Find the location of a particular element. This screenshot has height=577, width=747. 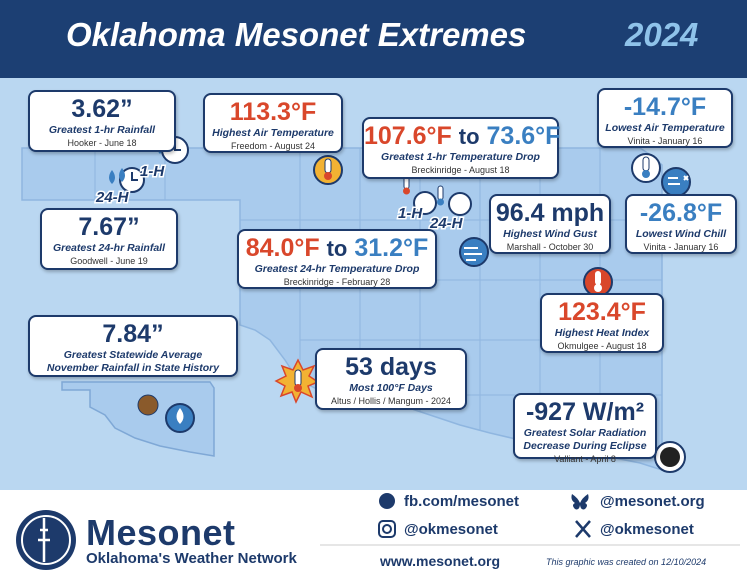

value: 84.0°F to 31.2°F is located at coordinates (337, 248).